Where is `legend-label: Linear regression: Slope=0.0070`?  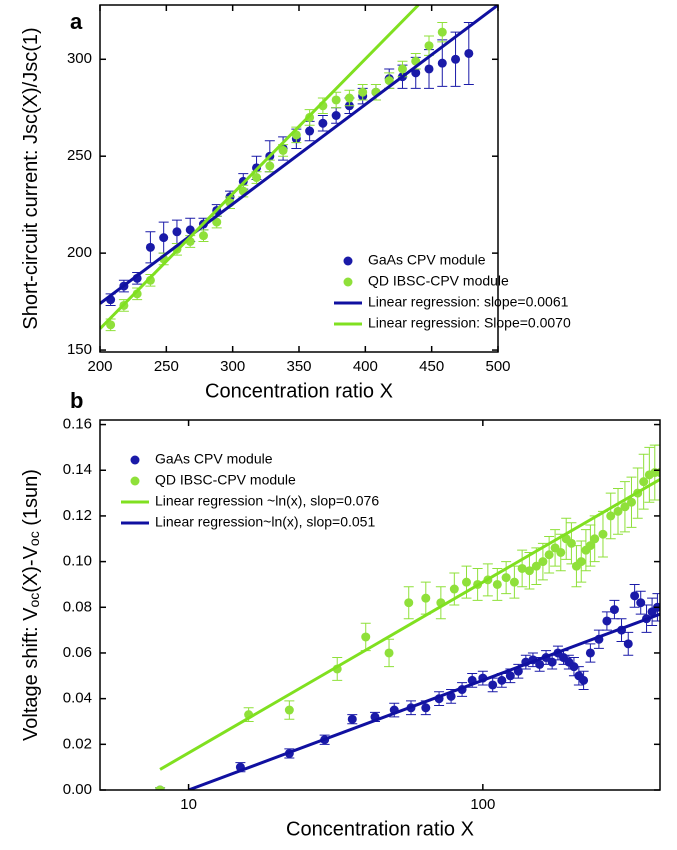 legend-label: Linear regression: Slope=0.0070 is located at coordinates (469, 323).